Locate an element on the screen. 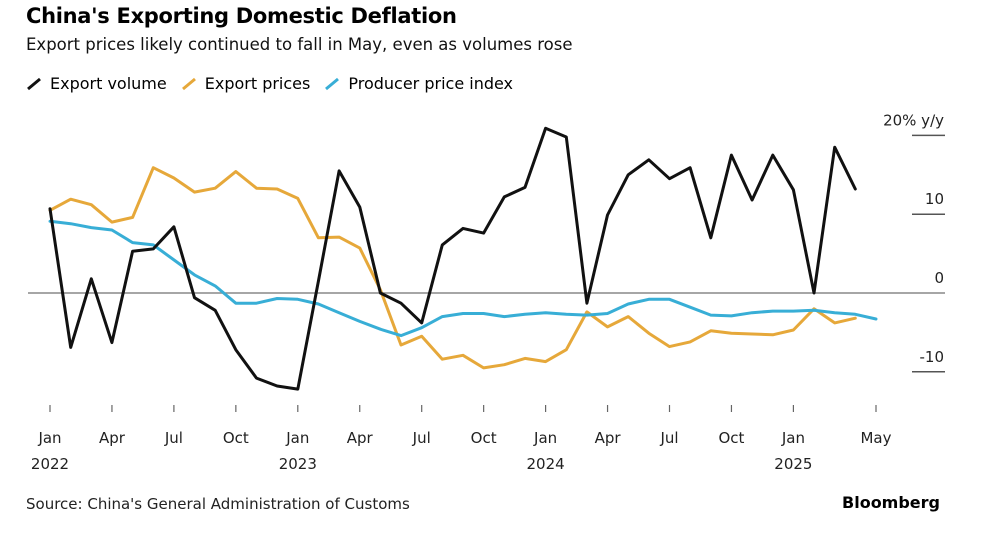 This screenshot has width=982, height=535. legend-item-export-prices: Export prices is located at coordinates (246, 83).